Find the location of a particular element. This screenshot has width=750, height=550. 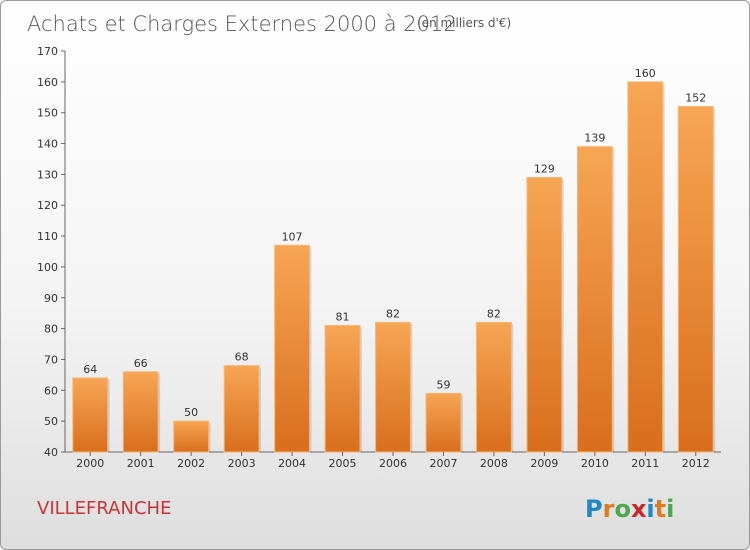

y-tick-label: 80 is located at coordinates (51, 329).